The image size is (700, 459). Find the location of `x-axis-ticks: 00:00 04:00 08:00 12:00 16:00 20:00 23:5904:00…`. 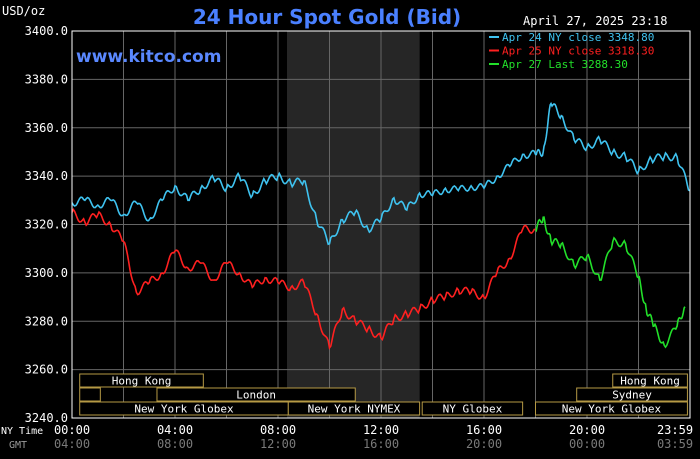

x-axis-ticks: 00:00 04:00 08:00 12:00 16:00 20:00 23:5904:00… is located at coordinates (373, 437).